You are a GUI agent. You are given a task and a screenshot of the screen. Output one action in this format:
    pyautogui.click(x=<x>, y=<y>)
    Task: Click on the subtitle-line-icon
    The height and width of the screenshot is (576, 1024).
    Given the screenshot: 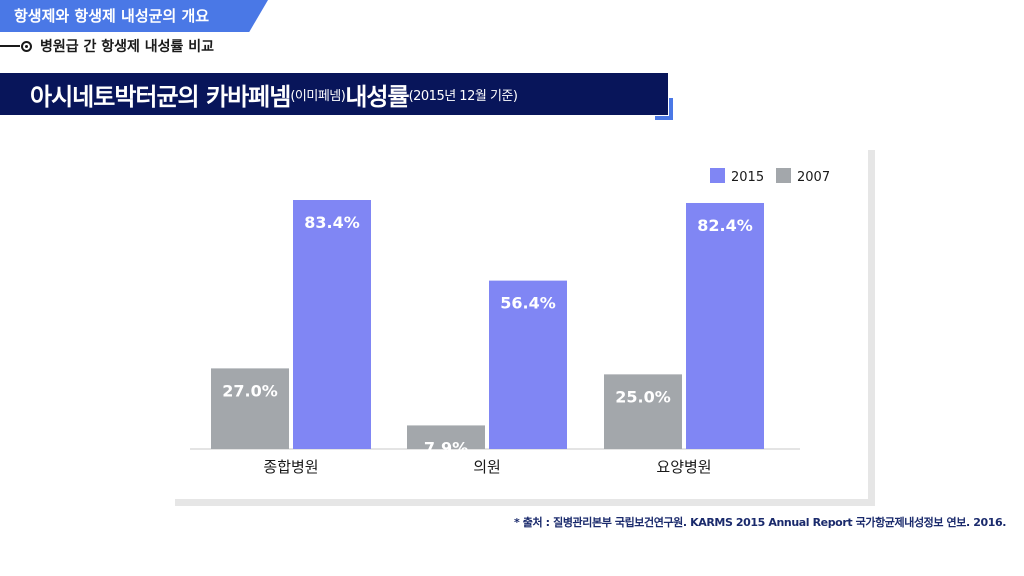 What is the action you would take?
    pyautogui.click(x=10, y=46)
    